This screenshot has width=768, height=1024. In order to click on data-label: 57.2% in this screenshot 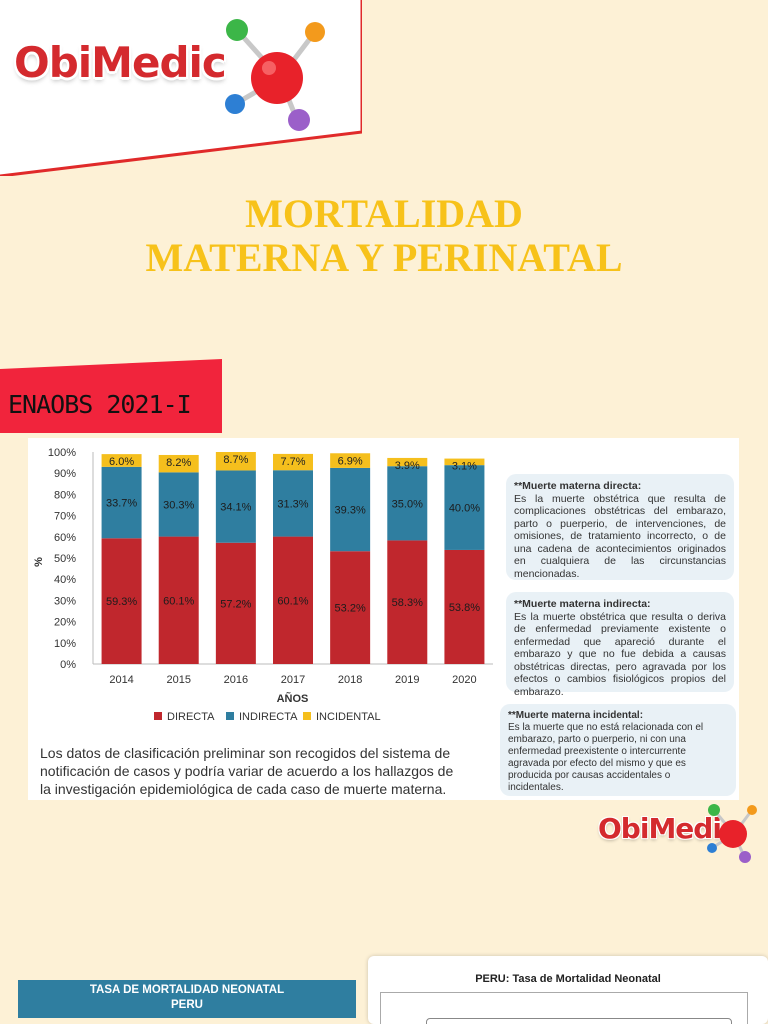, I will do `click(235, 604)`.